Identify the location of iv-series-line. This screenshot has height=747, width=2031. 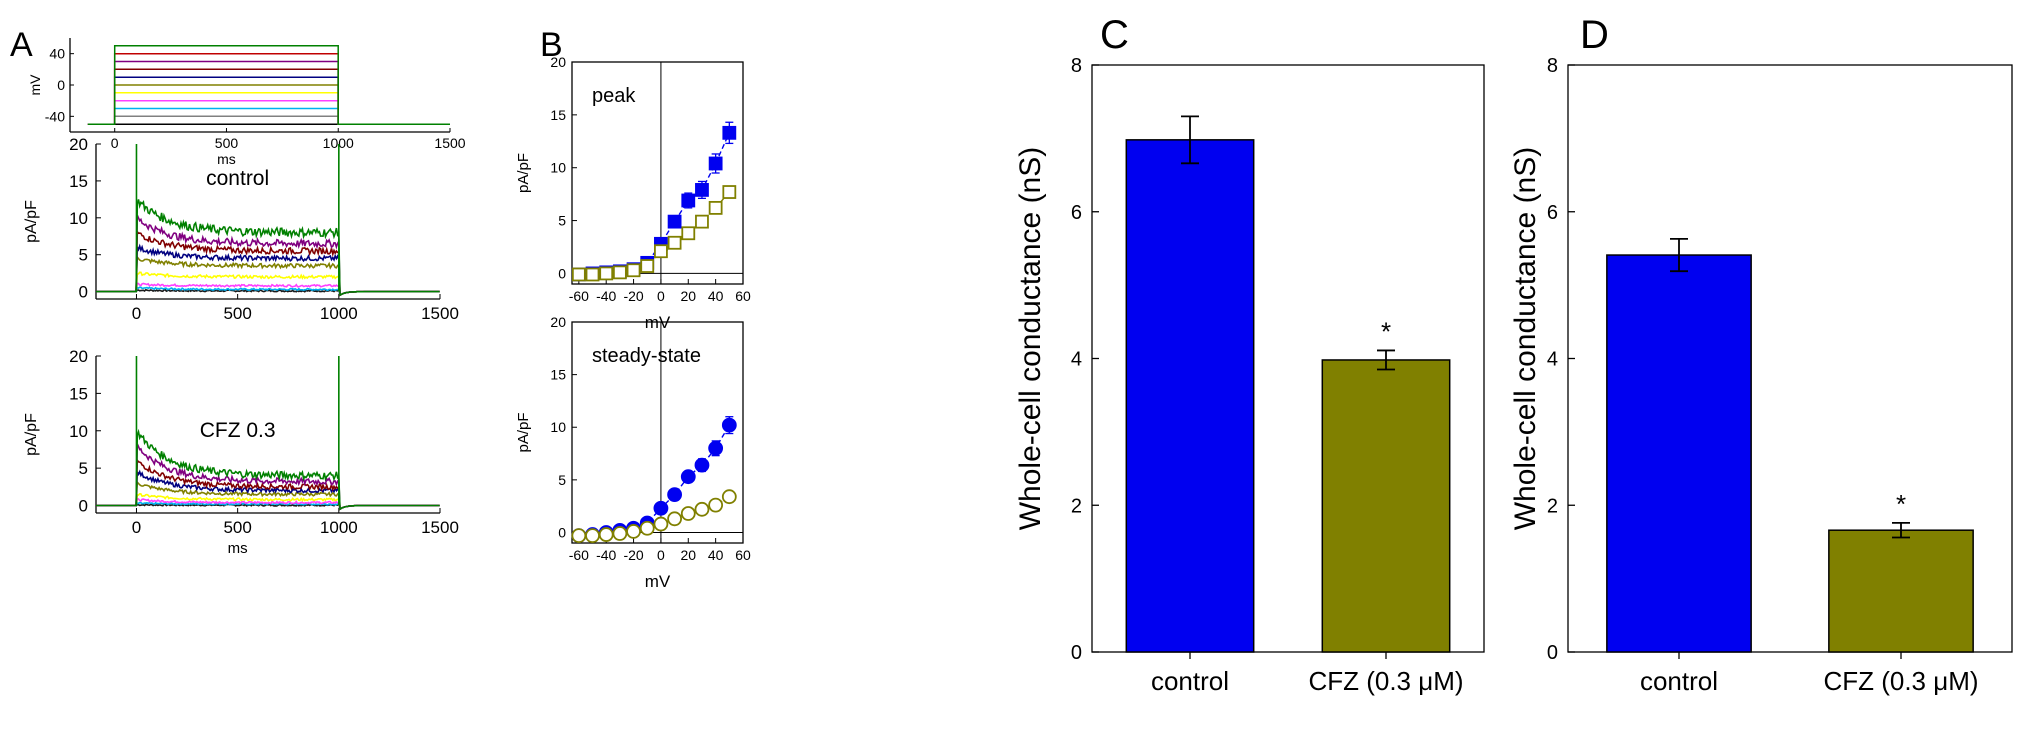
(654, 480).